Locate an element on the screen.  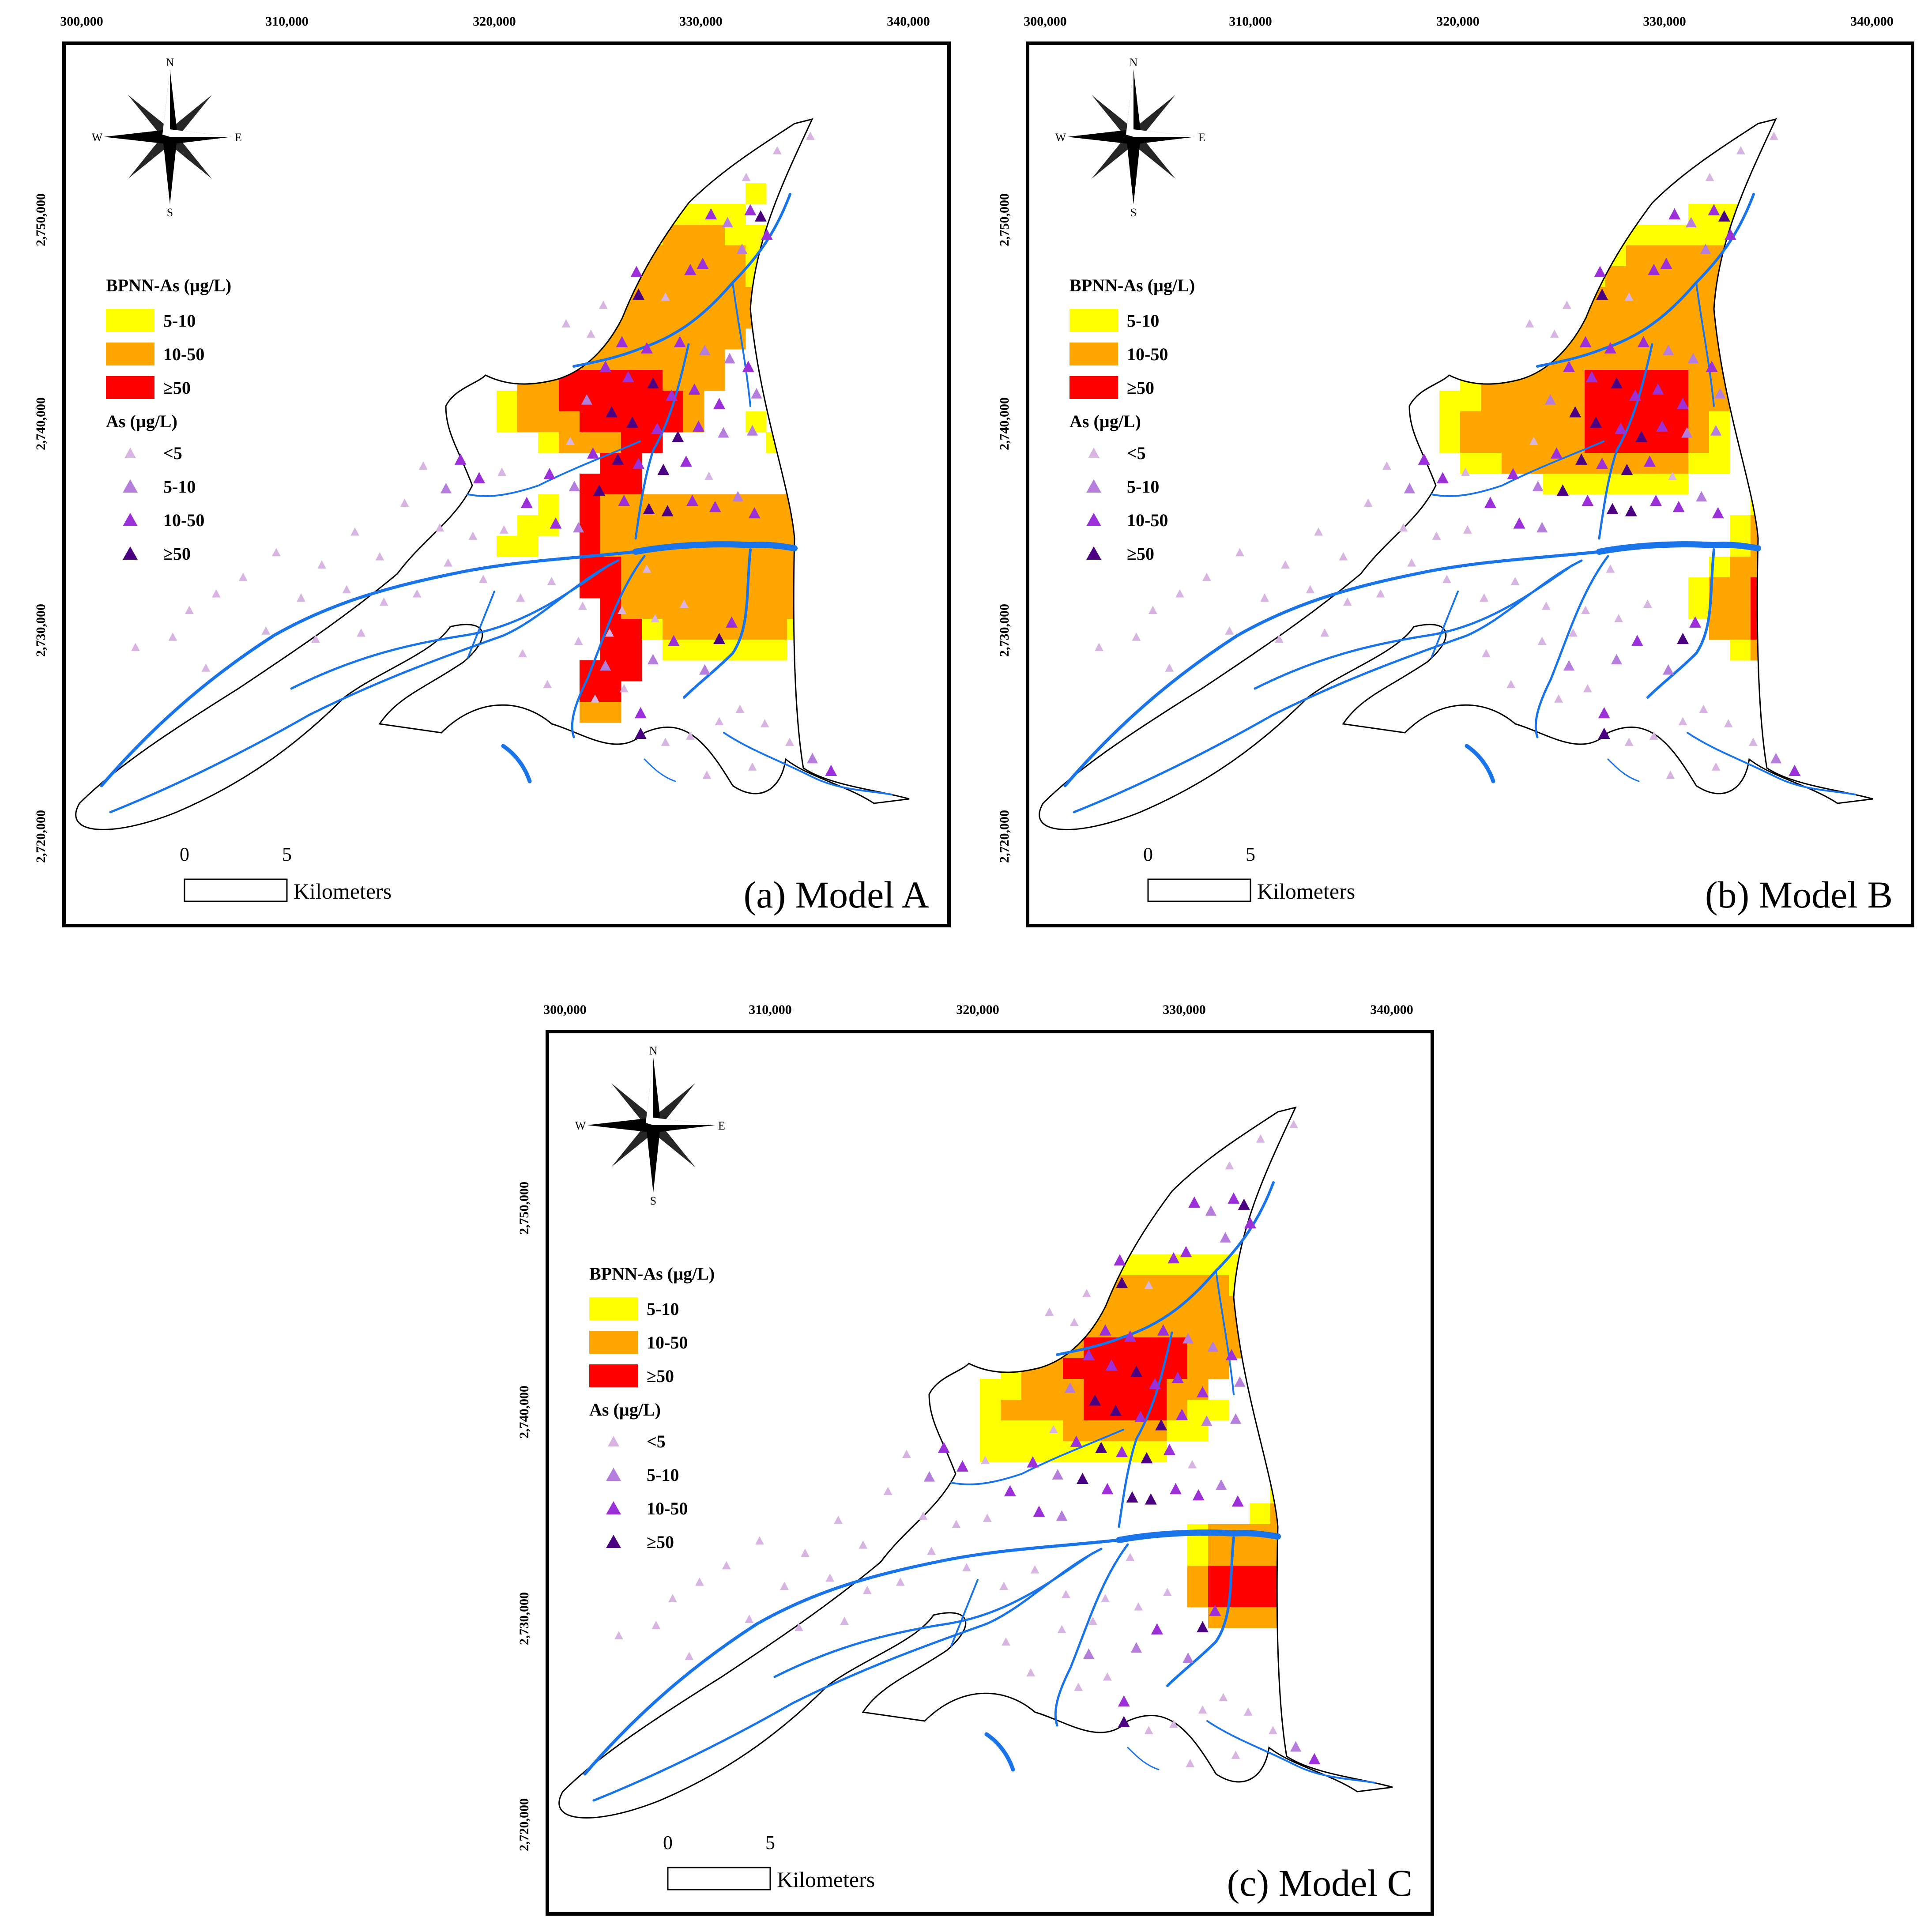
panel-c-top-tick: 300,000 is located at coordinates (565, 1010).